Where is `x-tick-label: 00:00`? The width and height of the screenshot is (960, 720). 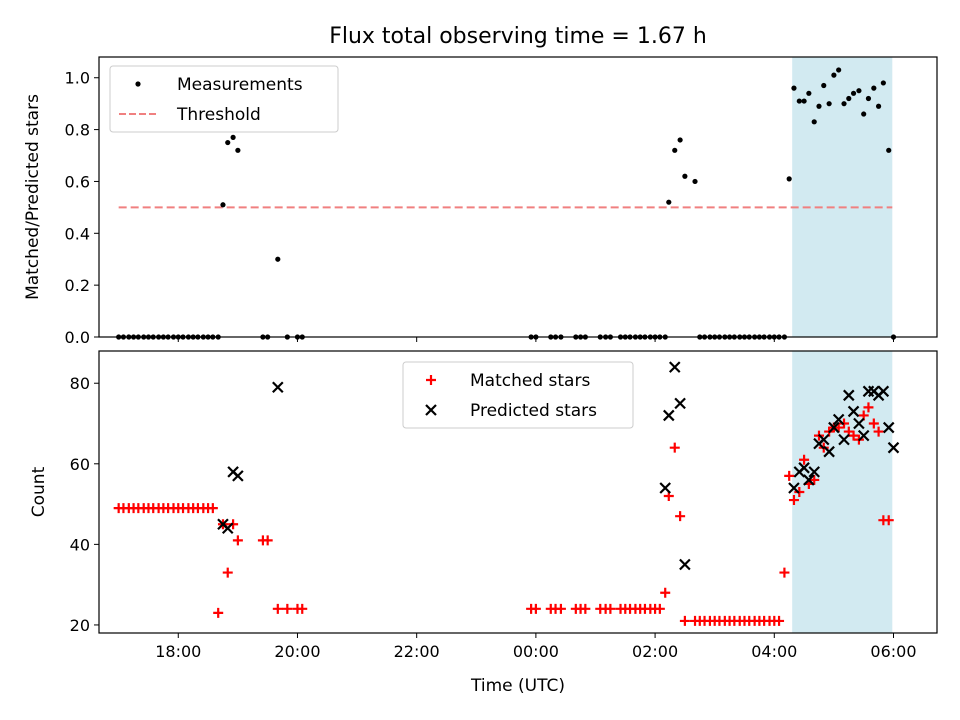 x-tick-label: 00:00 is located at coordinates (536, 651).